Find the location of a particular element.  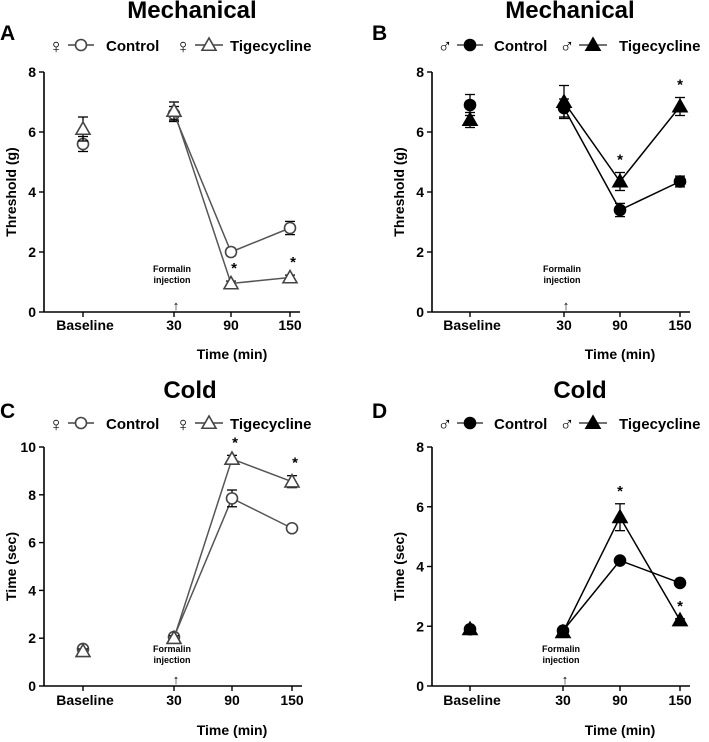

panel-label: C is located at coordinates (7, 411).